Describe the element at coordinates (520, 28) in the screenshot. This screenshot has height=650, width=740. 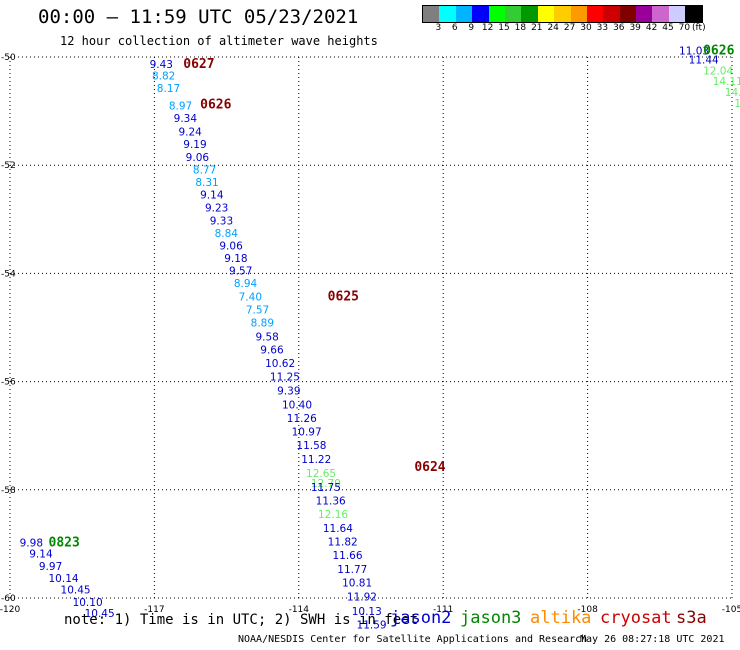
I see `color-scale-label: 18` at that location.